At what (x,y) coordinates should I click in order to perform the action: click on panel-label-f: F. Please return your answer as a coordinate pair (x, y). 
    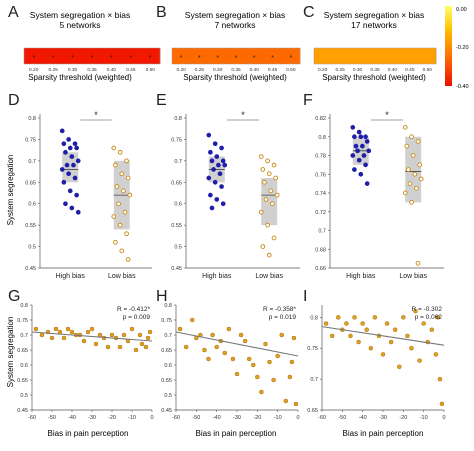
    Looking at the image, I should click on (308, 100).